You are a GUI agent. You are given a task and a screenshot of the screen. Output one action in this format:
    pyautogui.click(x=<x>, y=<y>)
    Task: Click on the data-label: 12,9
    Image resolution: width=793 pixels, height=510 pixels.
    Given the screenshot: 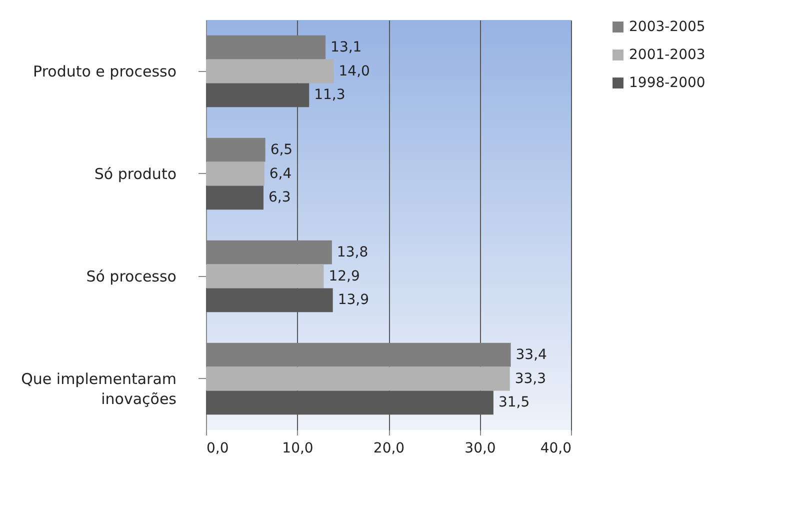 What is the action you would take?
    pyautogui.click(x=344, y=276)
    